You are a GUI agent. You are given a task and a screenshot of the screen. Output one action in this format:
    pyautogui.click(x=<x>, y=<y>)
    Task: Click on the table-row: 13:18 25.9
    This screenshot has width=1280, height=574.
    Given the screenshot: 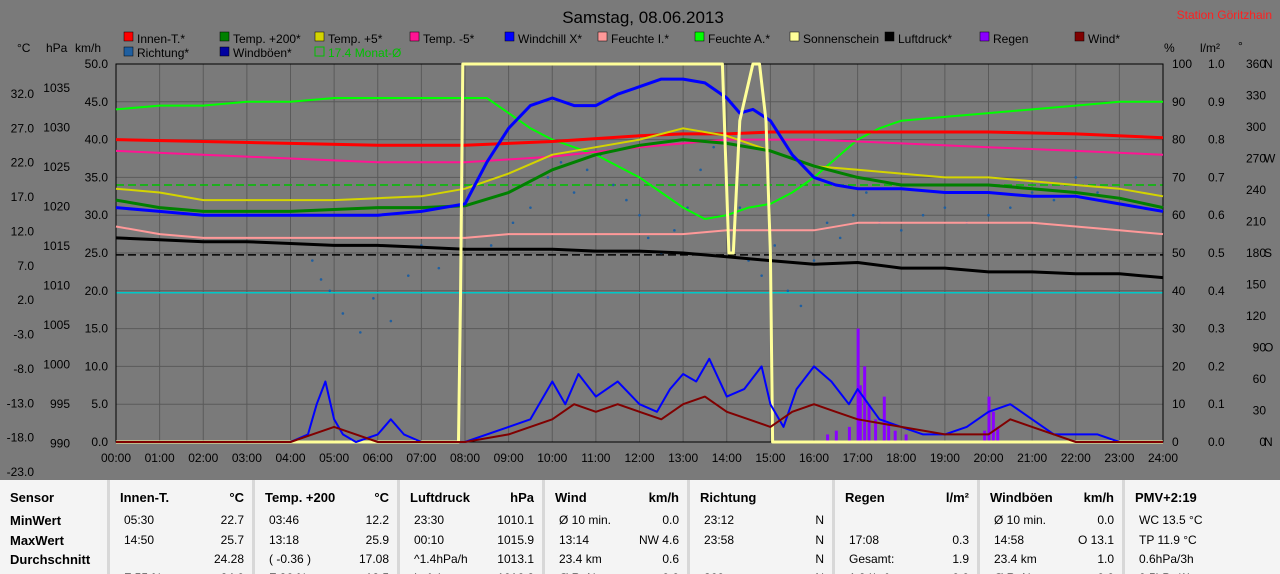 What is the action you would take?
    pyautogui.click(x=322, y=542)
    